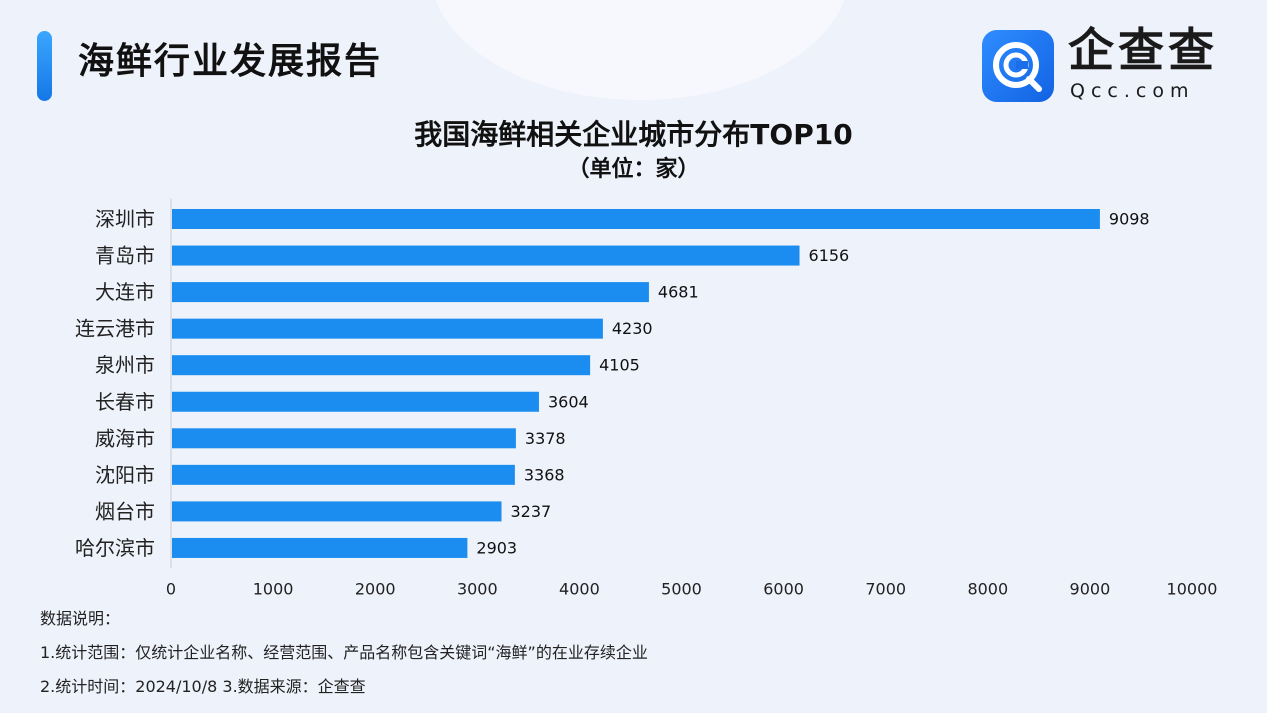  Describe the element at coordinates (633, 169) in the screenshot. I see `chart-subtitle: （单位：家）` at that location.